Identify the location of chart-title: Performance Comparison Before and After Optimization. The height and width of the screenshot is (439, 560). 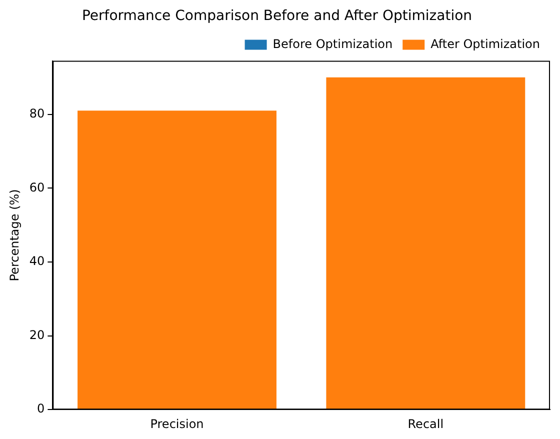
(277, 16).